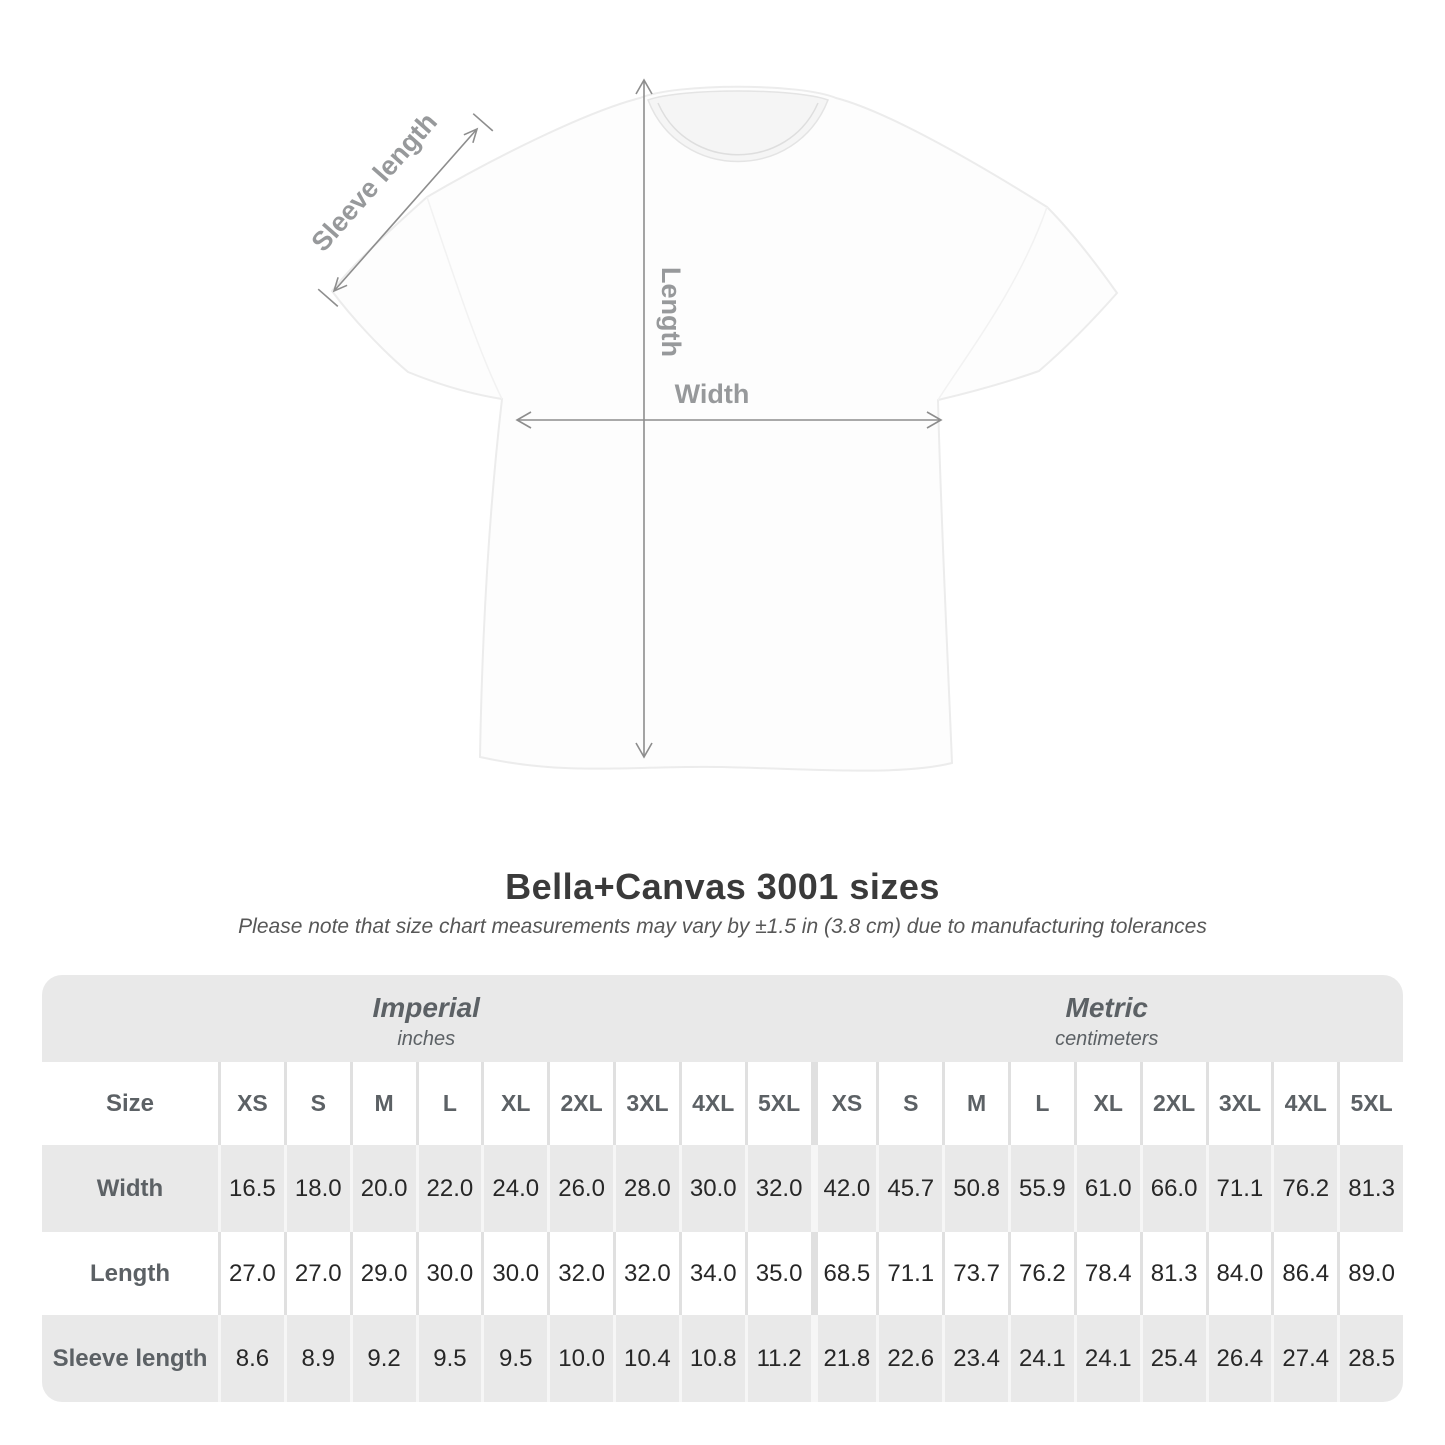 The width and height of the screenshot is (1445, 1445). What do you see at coordinates (722, 886) in the screenshot?
I see `page-title: Bella+Canvas 3001 sizes` at bounding box center [722, 886].